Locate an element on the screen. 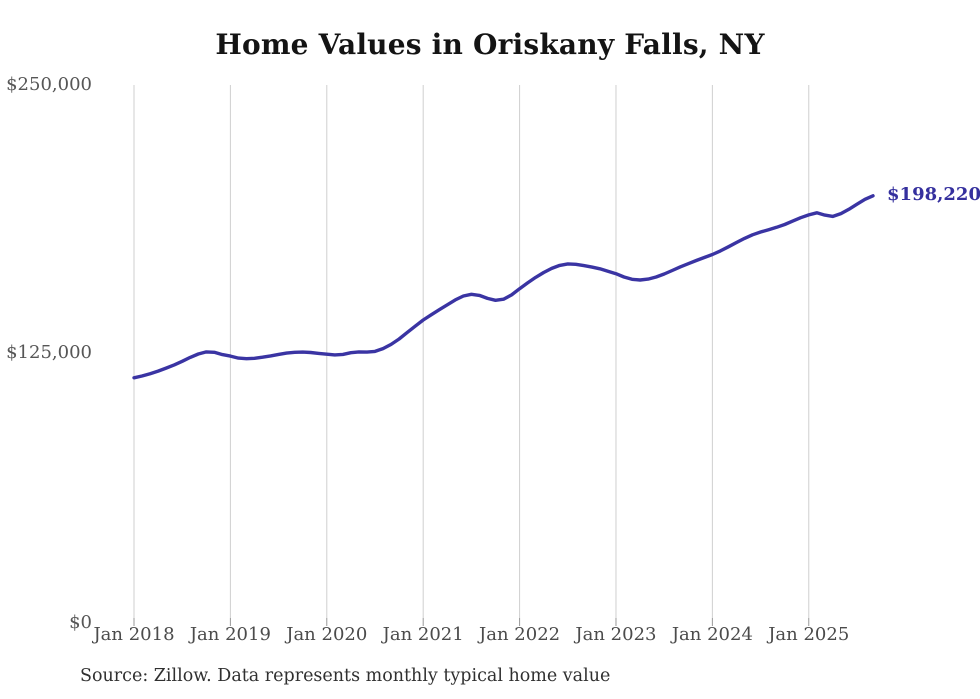 The width and height of the screenshot is (980, 699). y-axis-label-0: $0 is located at coordinates (80, 622).